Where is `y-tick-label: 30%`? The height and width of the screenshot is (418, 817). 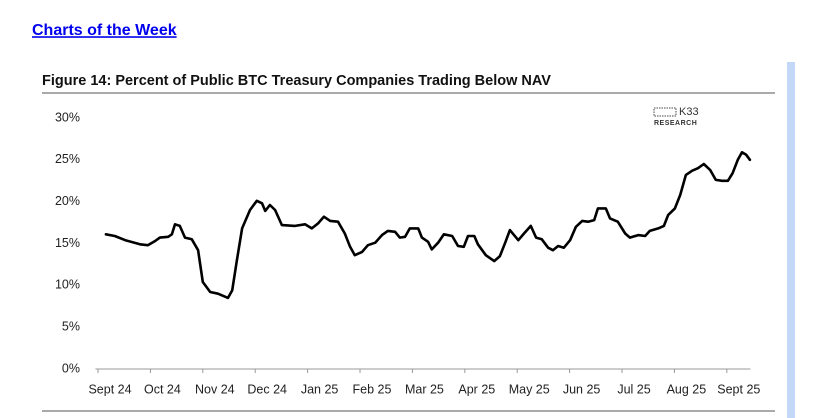
y-tick-label: 30% is located at coordinates (67, 117).